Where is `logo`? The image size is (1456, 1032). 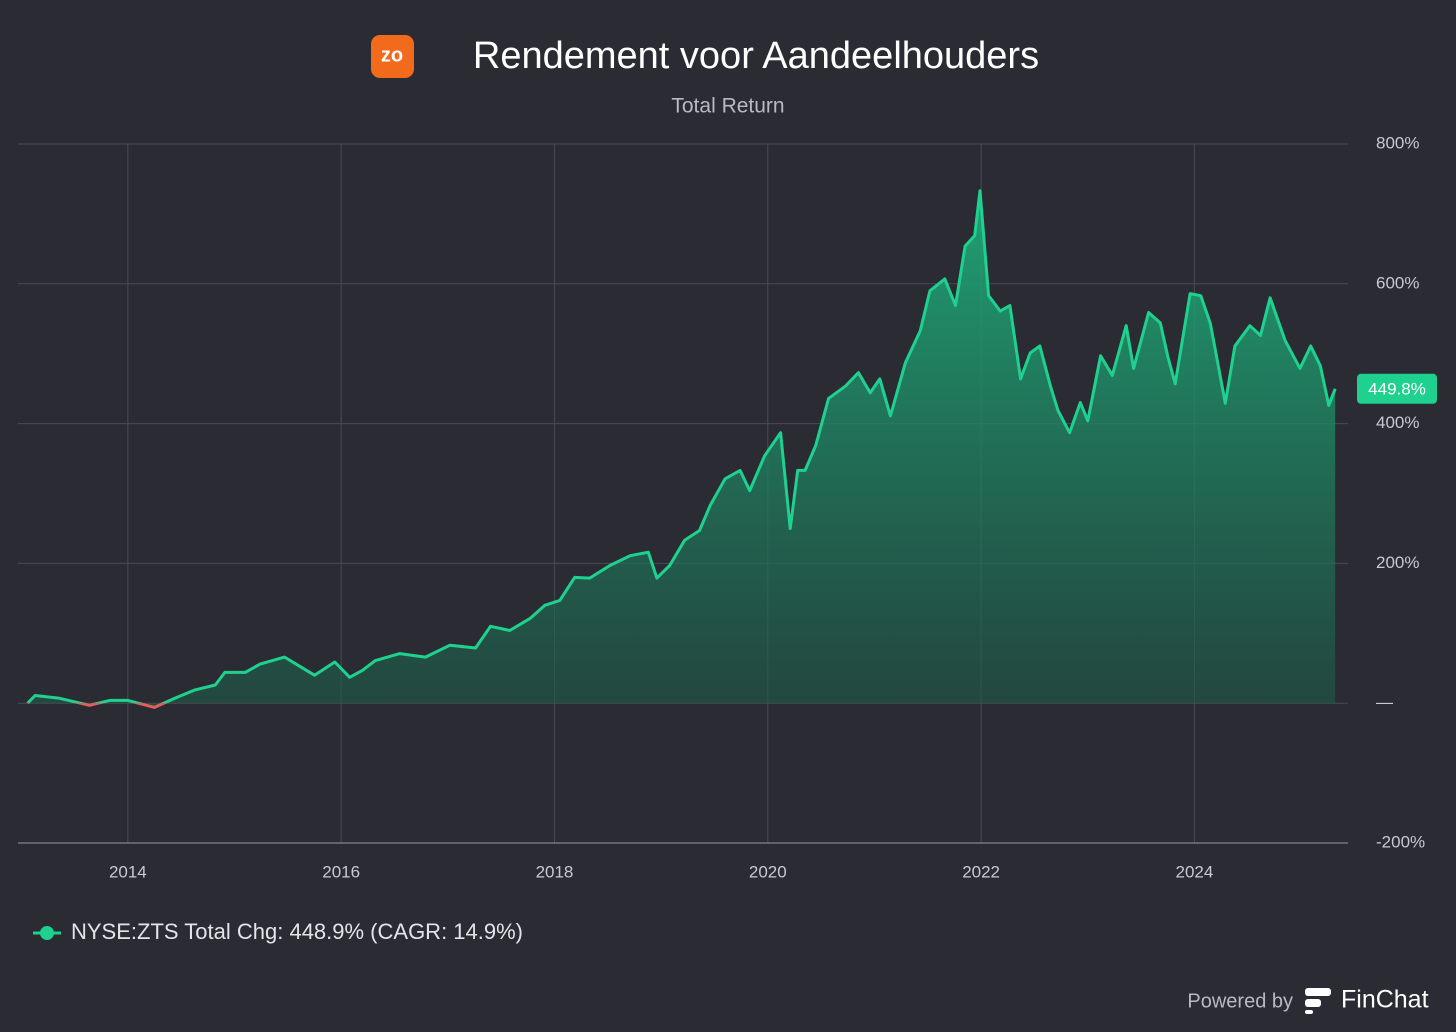
logo is located at coordinates (392, 56).